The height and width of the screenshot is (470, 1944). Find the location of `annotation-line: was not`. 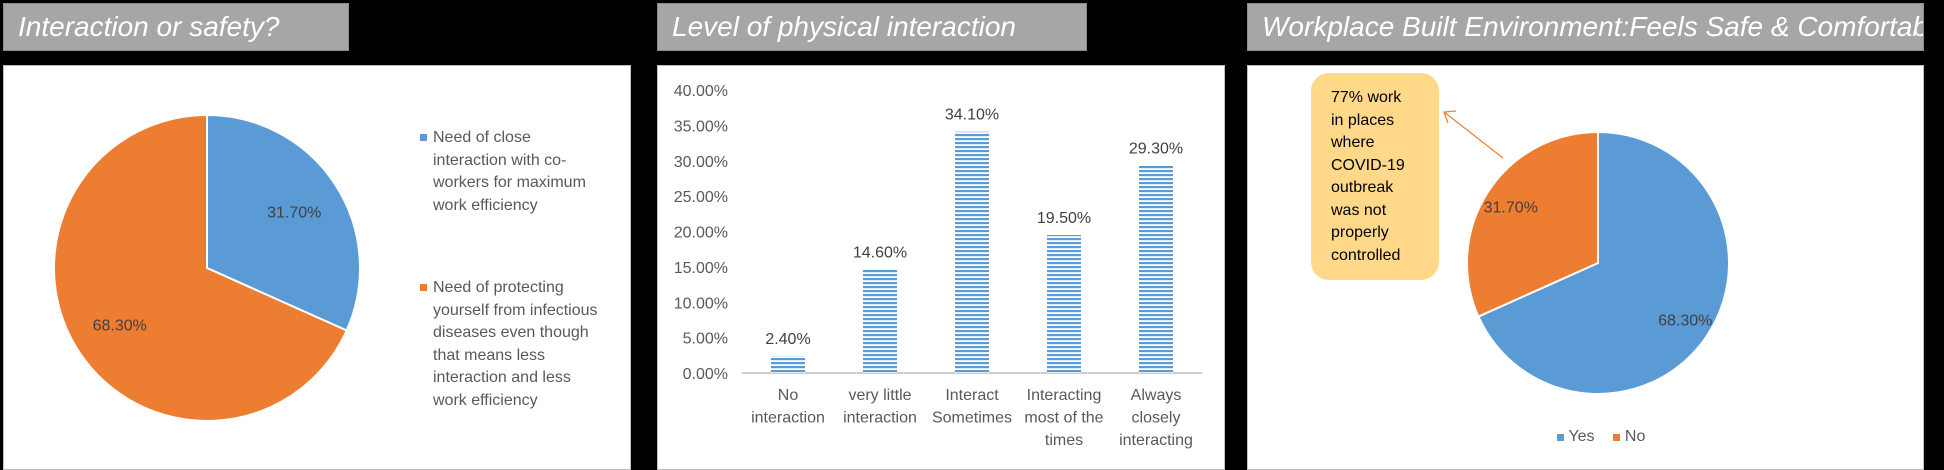

annotation-line: was not is located at coordinates (1359, 210).